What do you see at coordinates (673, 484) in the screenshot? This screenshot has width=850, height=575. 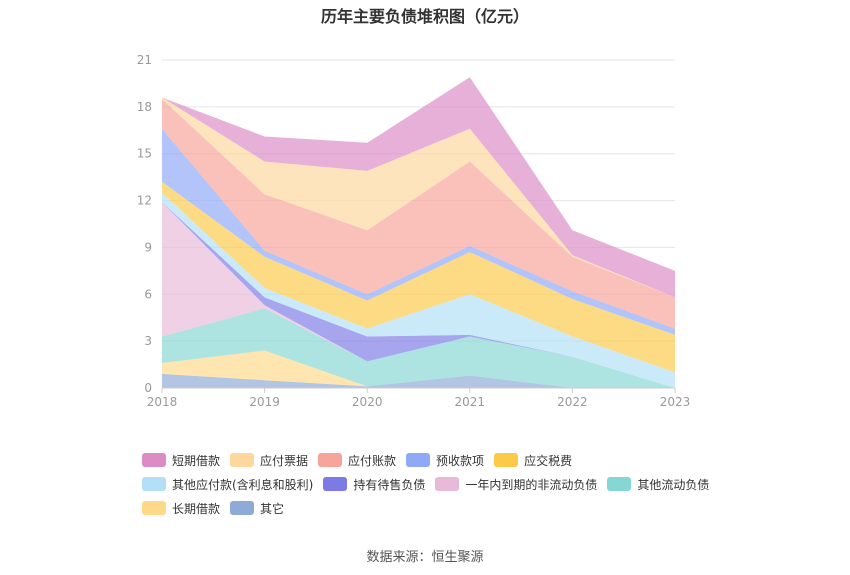 I see `legend-label: 其他流动负债` at bounding box center [673, 484].